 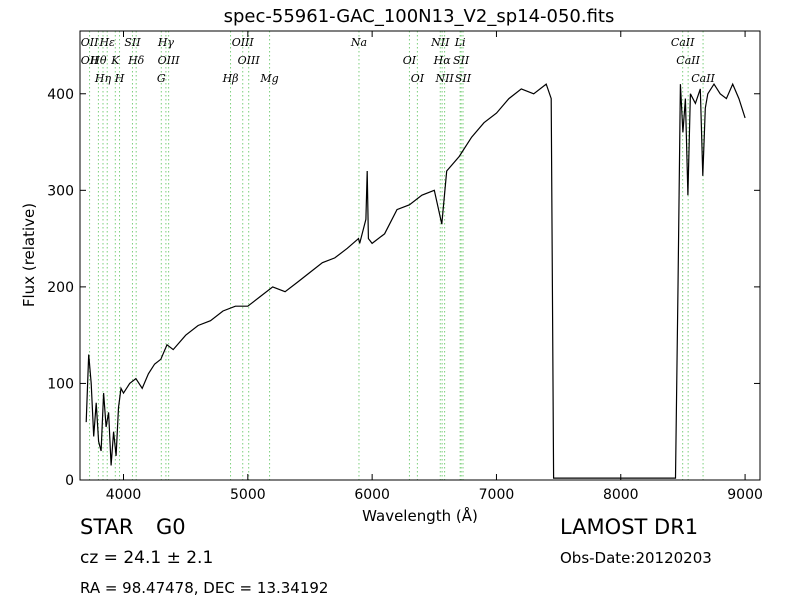 I want to click on x-tick-label: 6000, so click(x=372, y=495).